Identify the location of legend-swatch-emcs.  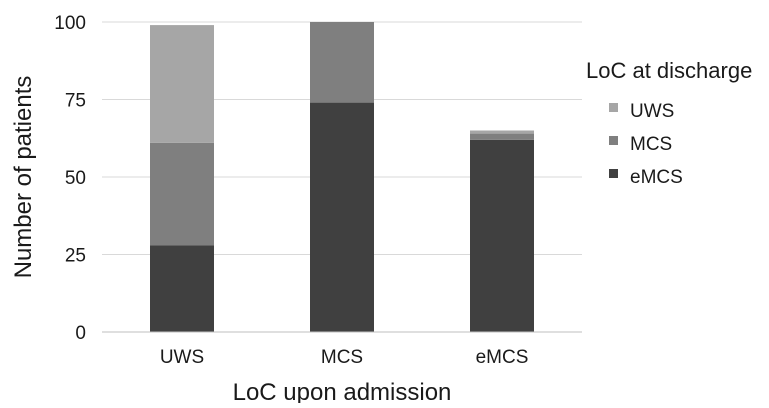
(613, 173).